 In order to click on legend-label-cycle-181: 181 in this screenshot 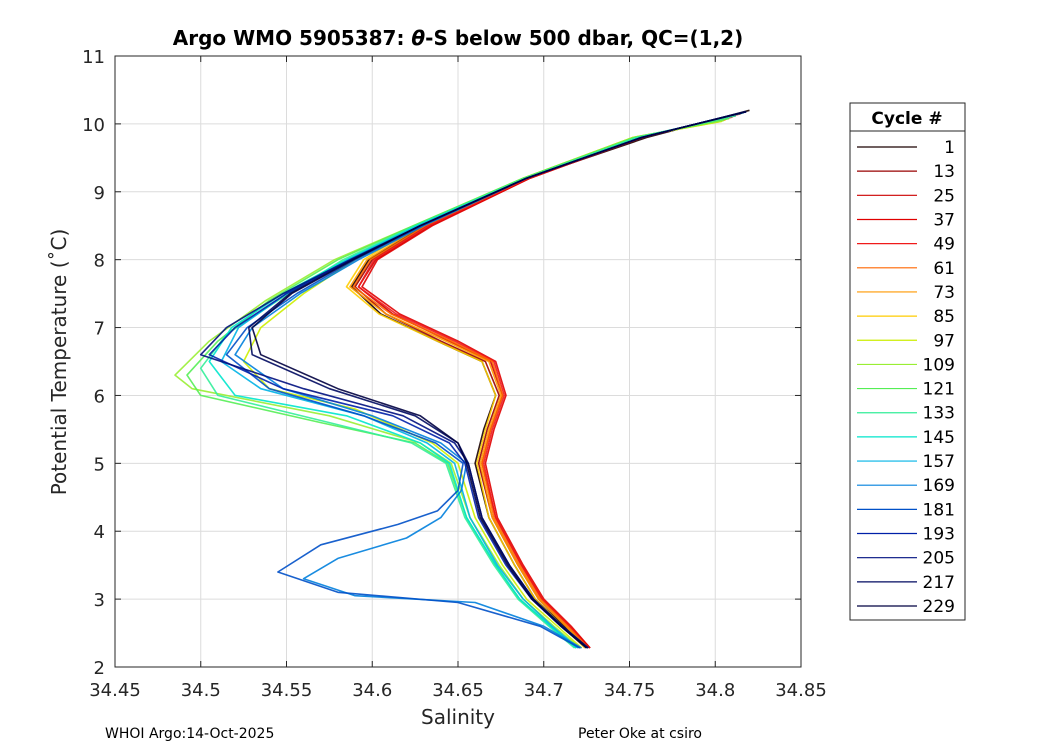, I will do `click(939, 510)`.